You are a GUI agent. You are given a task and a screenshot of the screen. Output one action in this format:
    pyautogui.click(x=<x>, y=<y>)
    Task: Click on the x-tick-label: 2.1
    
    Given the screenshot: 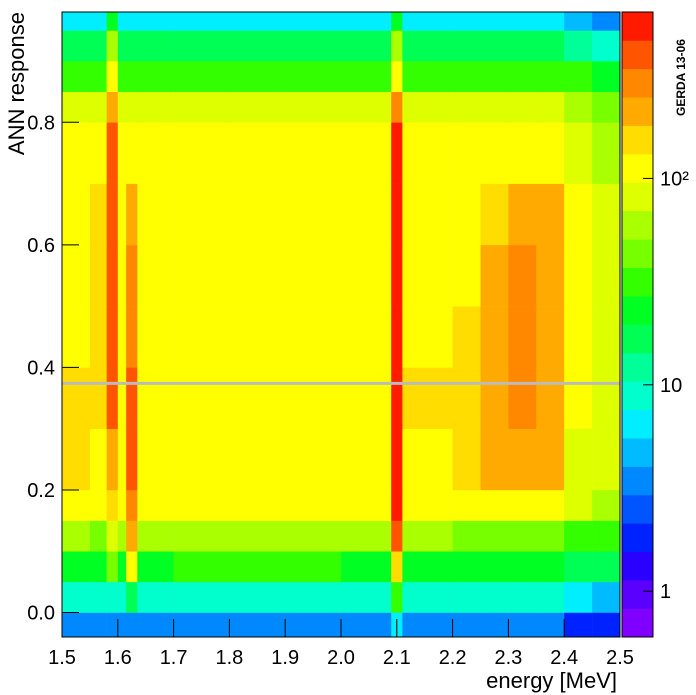 What is the action you would take?
    pyautogui.click(x=397, y=658)
    